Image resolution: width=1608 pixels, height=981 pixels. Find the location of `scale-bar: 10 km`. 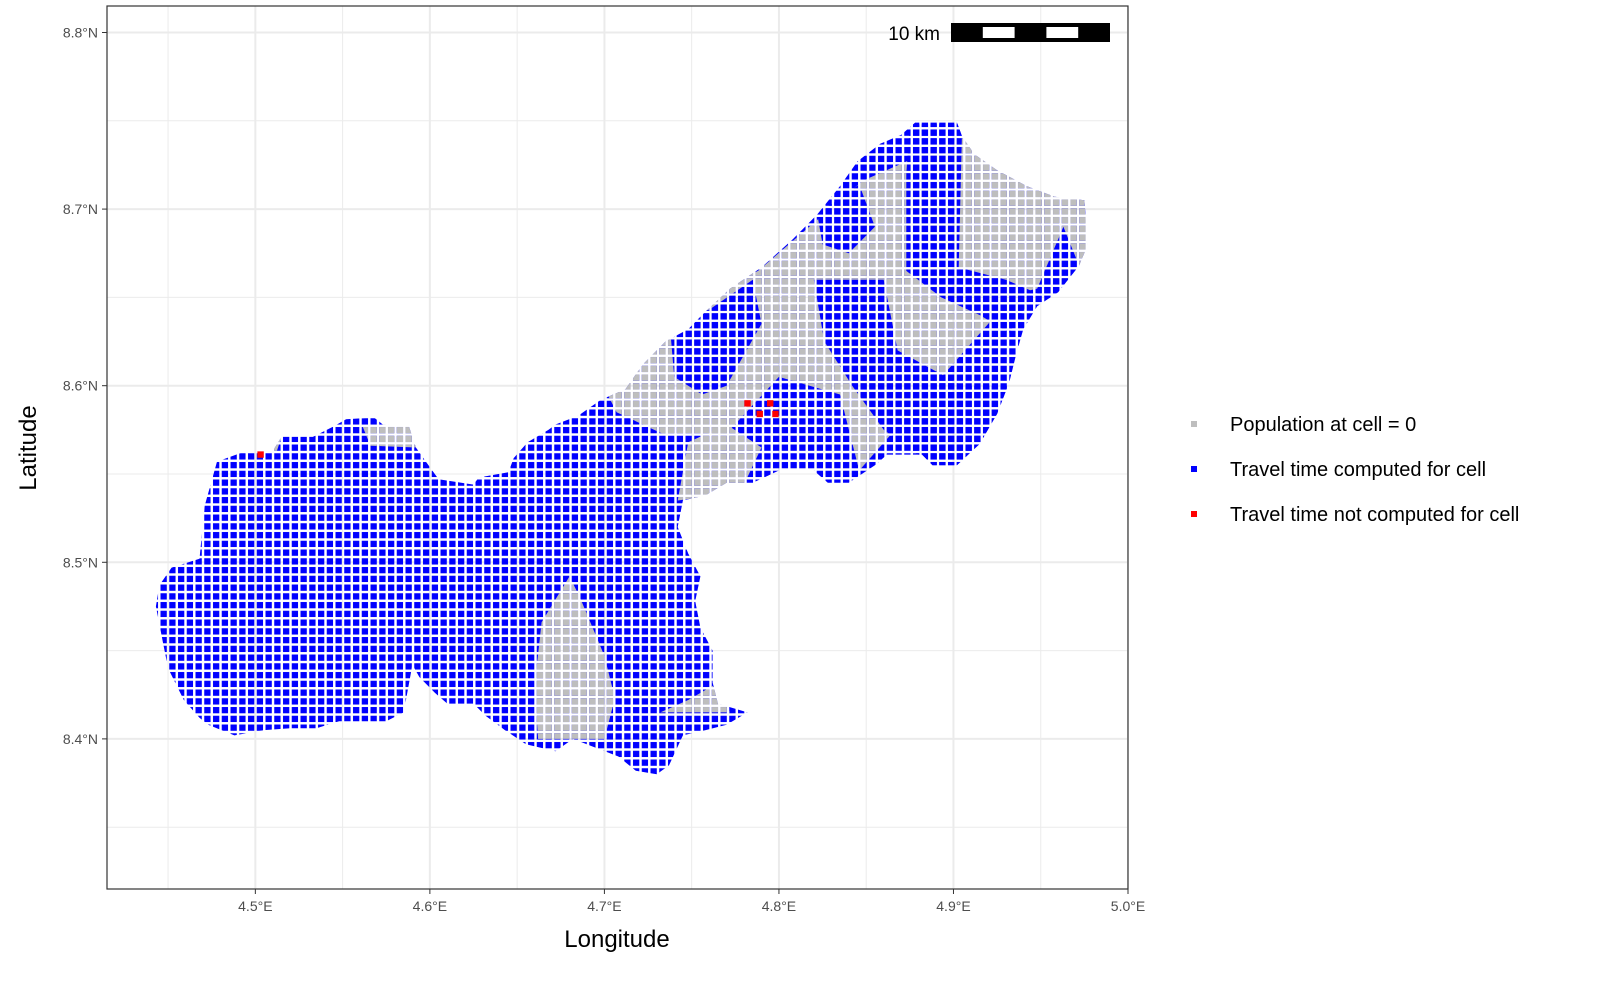

scale-bar: 10 km is located at coordinates (999, 34).